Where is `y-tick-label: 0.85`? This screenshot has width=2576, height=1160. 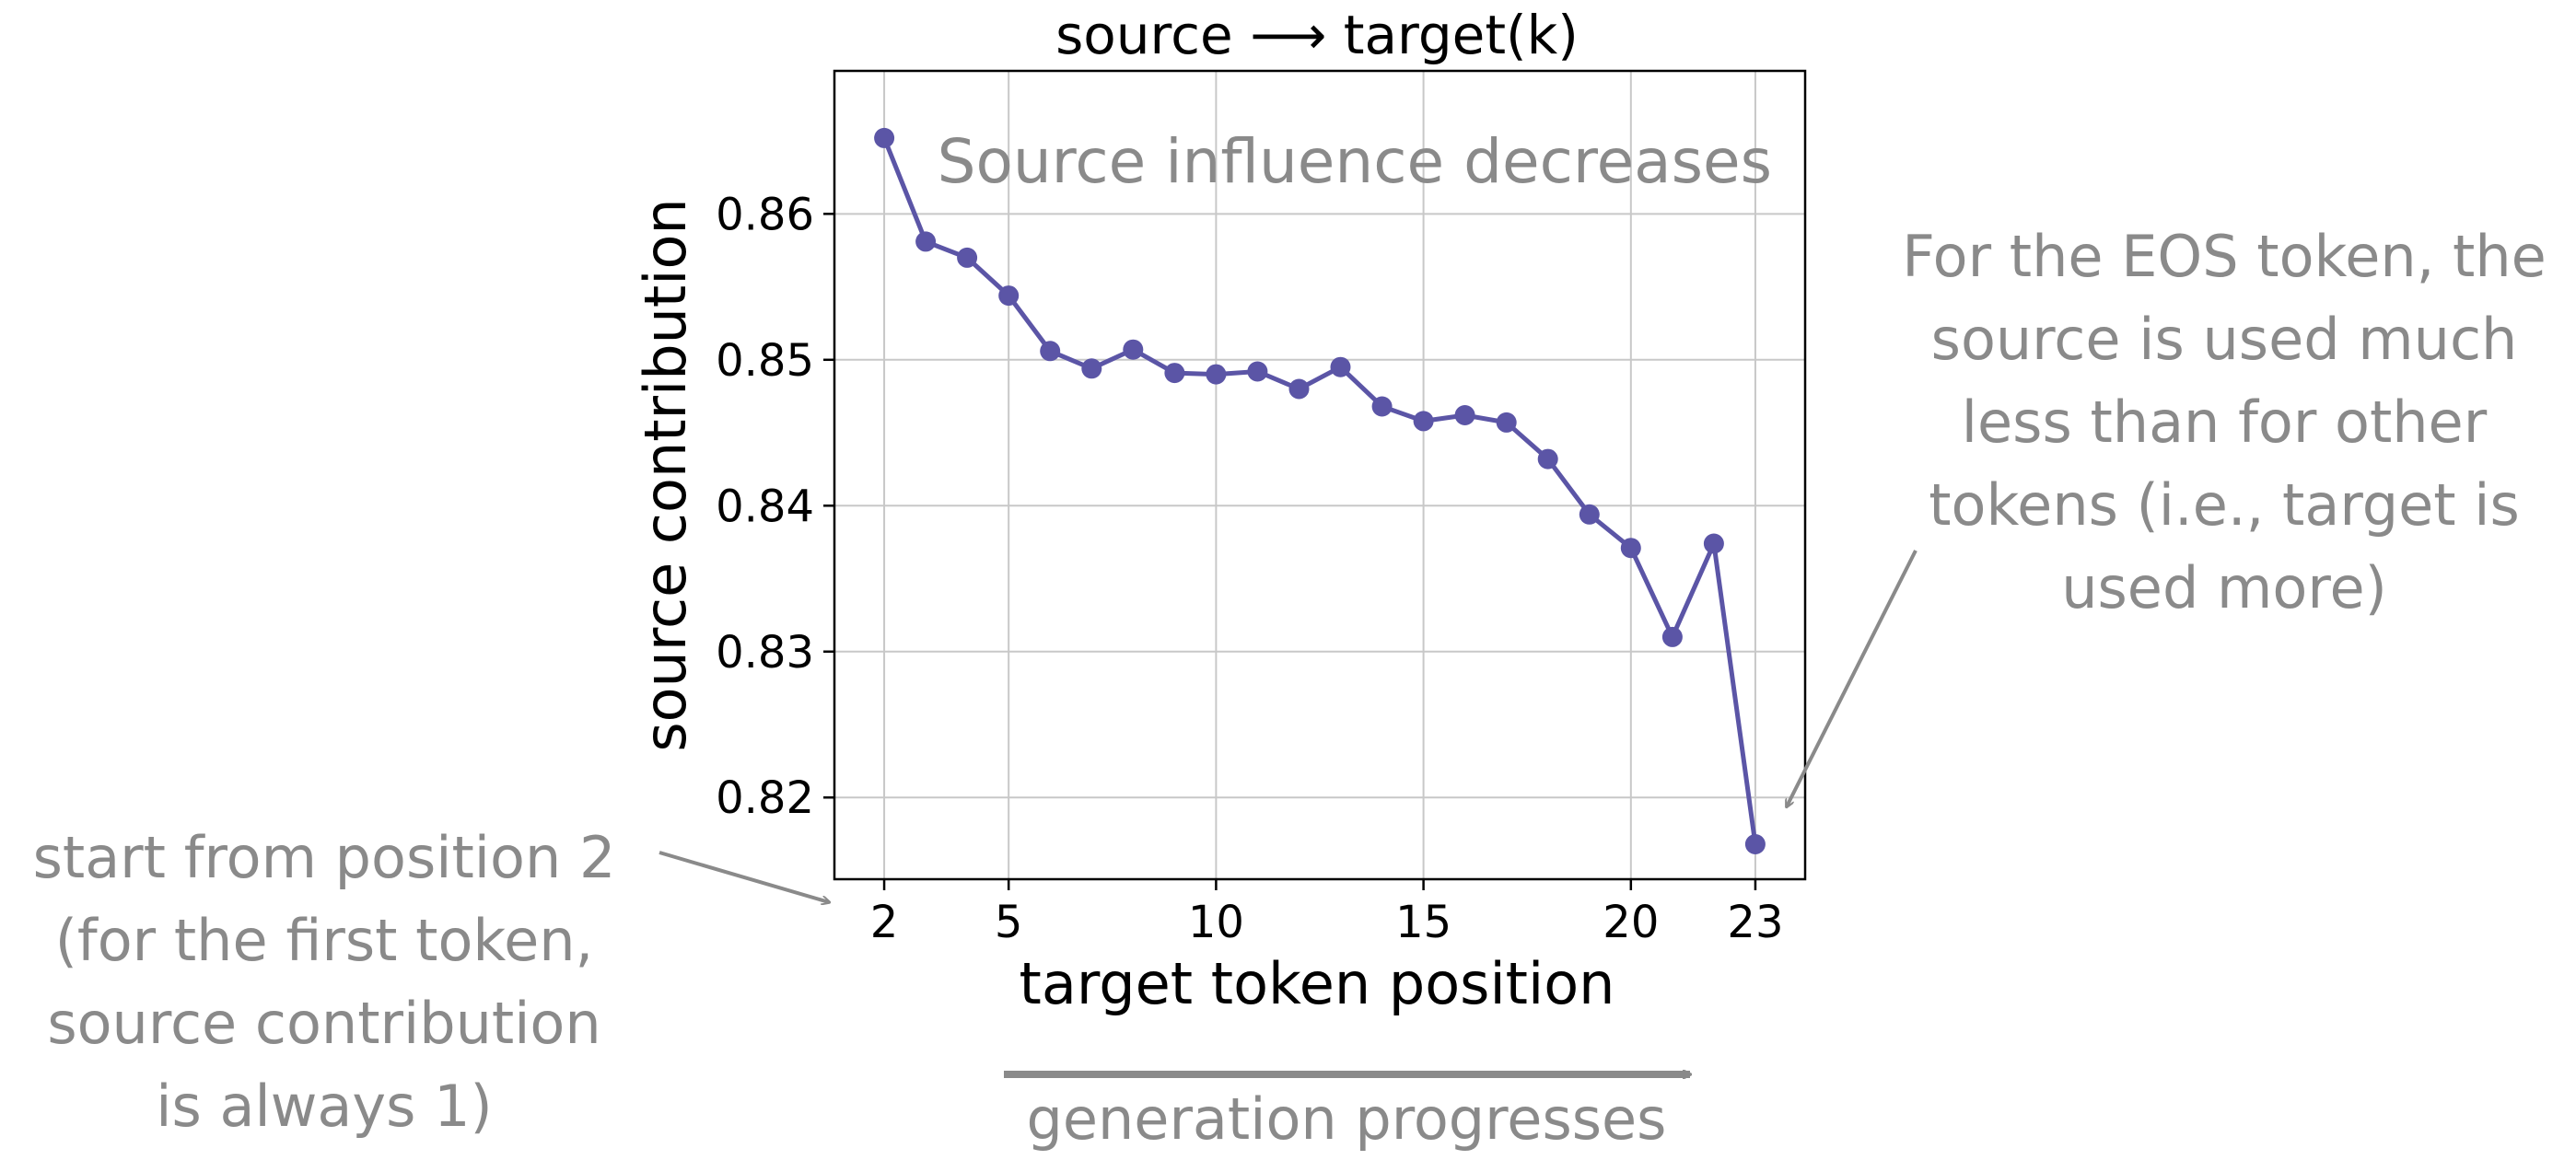
y-tick-label: 0.85 is located at coordinates (765, 361).